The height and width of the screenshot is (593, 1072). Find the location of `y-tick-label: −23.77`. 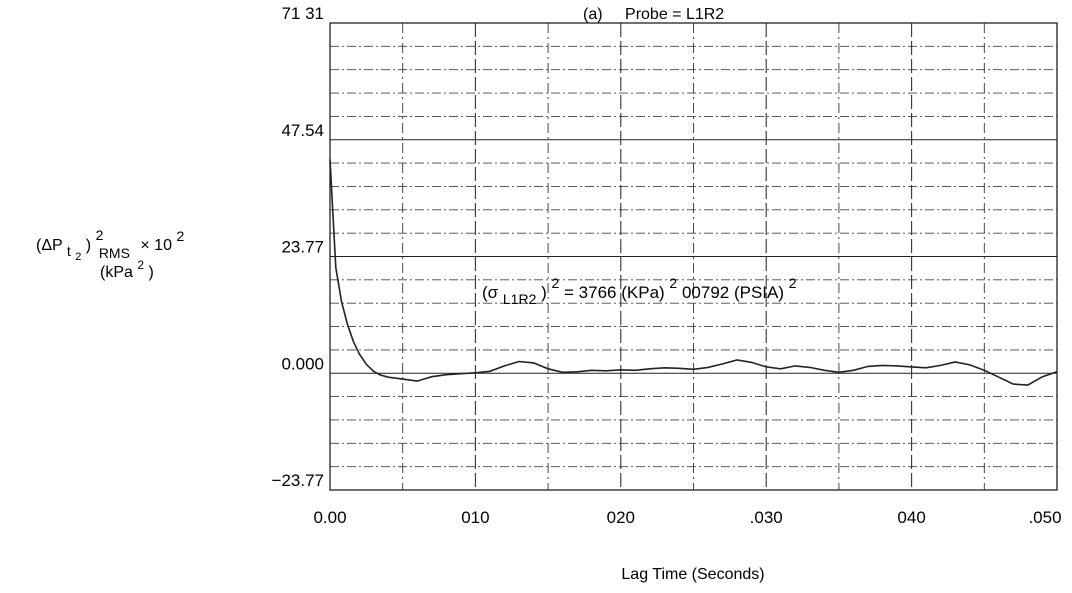

y-tick-label: −23.77 is located at coordinates (298, 480).